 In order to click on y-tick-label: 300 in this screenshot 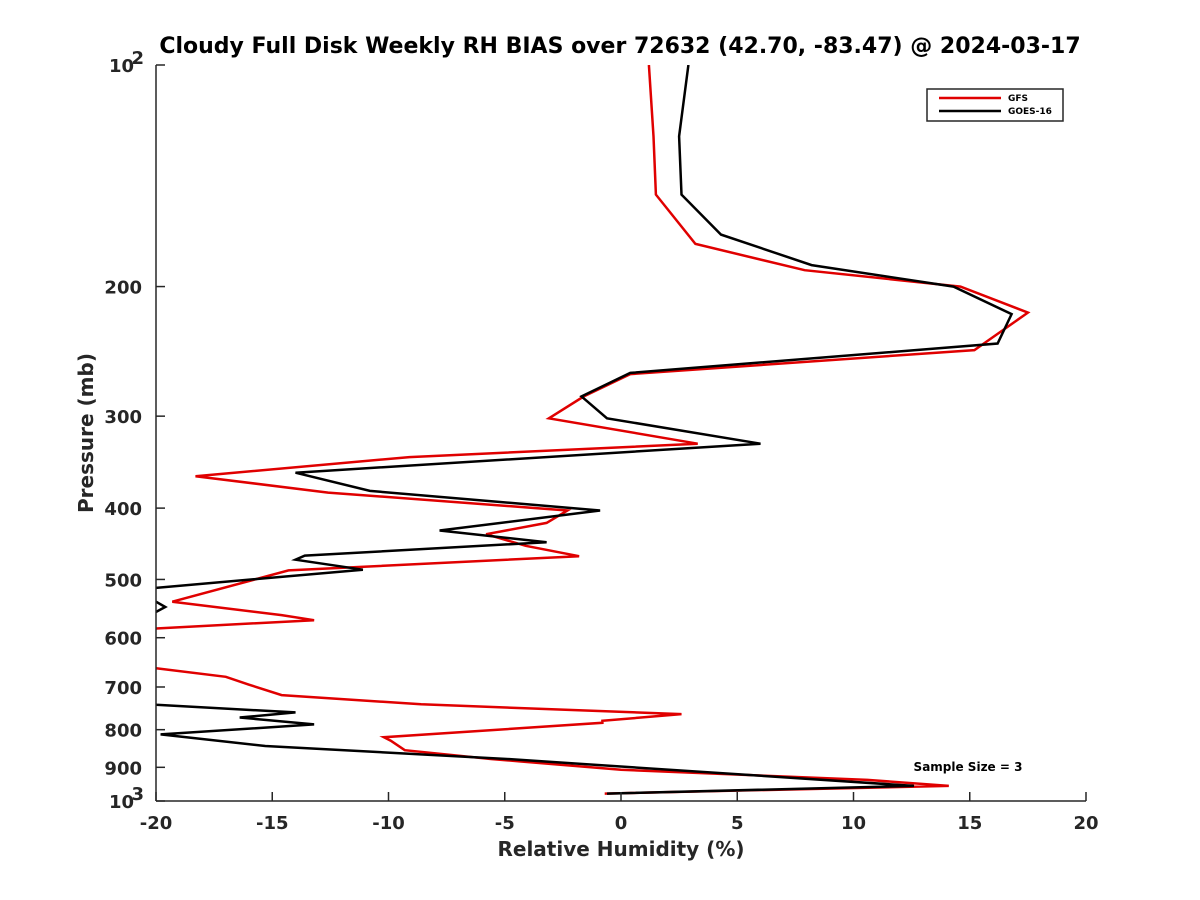, I will do `click(123, 417)`.